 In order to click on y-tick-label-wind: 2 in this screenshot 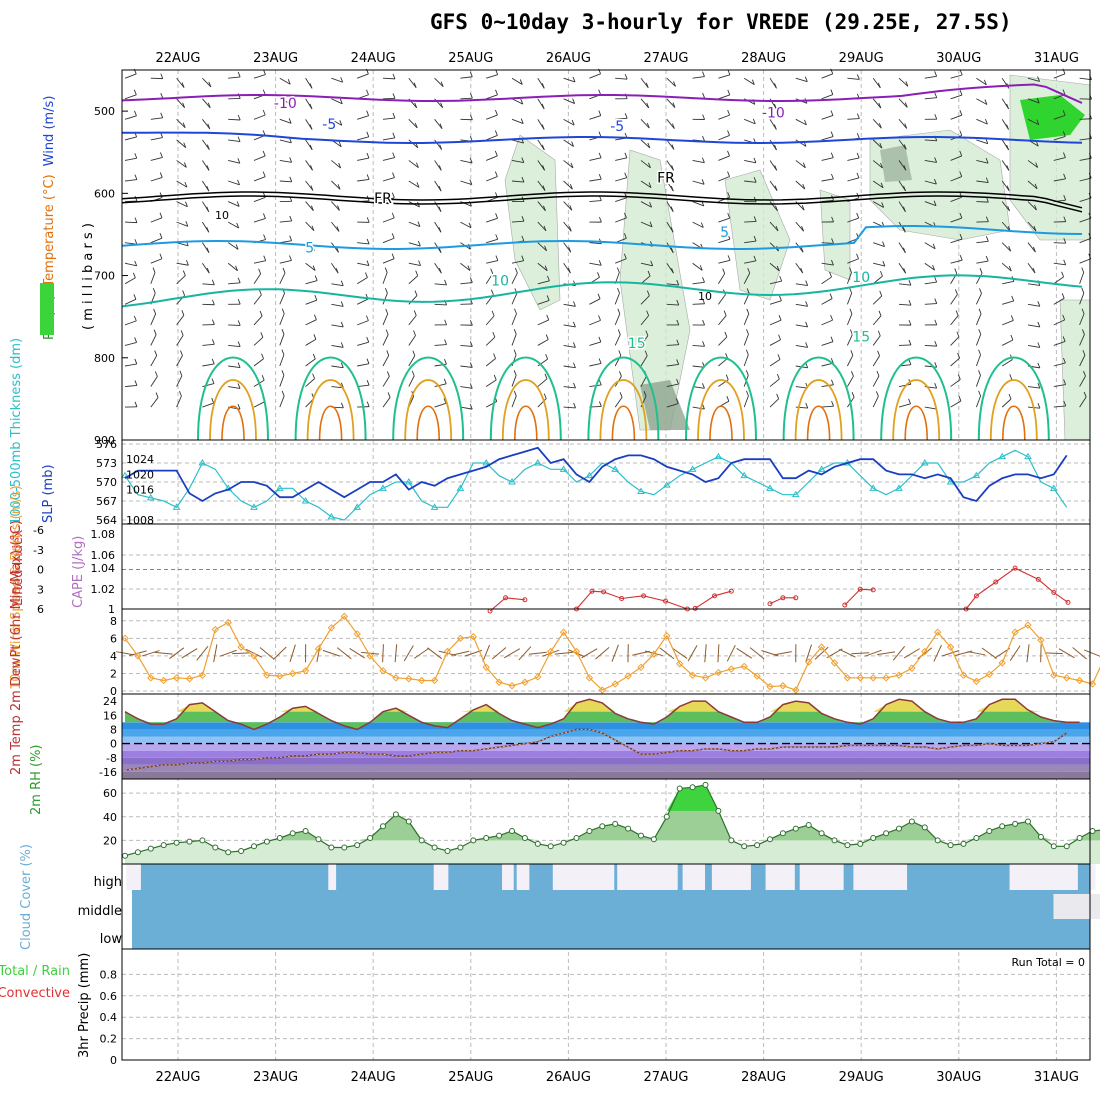, I will do `click(113, 673)`.